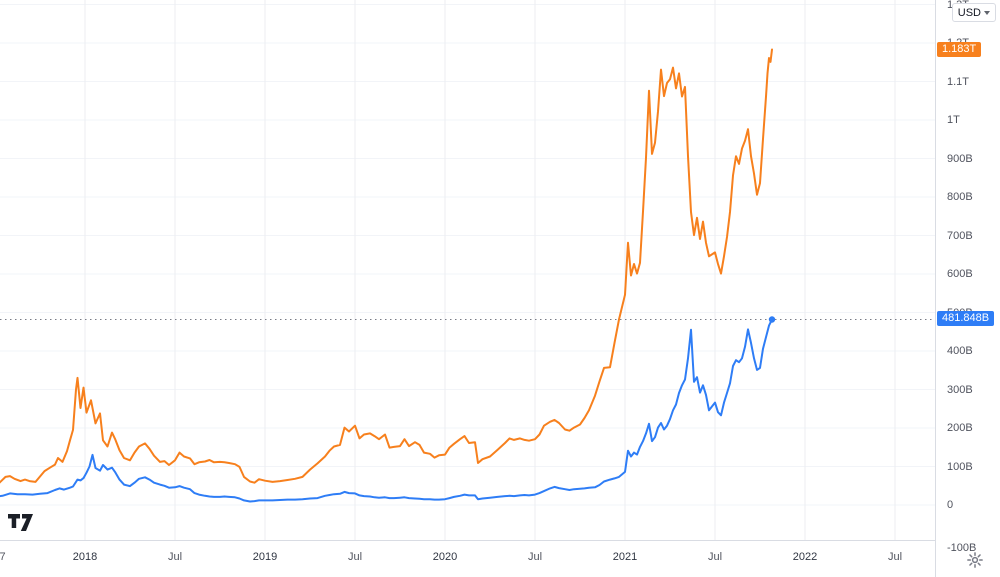  What do you see at coordinates (960, 197) in the screenshot?
I see `price-axis-label: 800B` at bounding box center [960, 197].